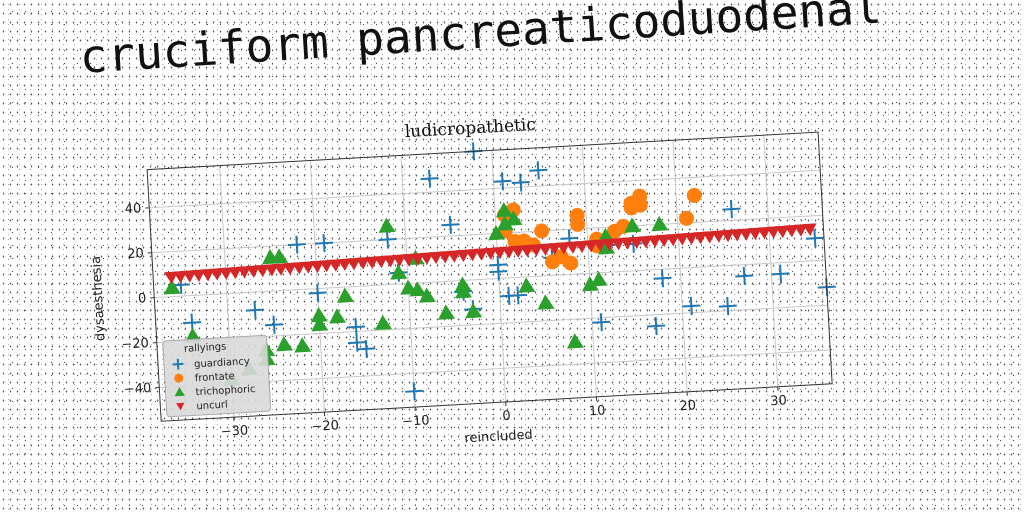 The height and width of the screenshot is (512, 1024). Describe the element at coordinates (416, 421) in the screenshot. I see `x-tick-label: −10` at that location.